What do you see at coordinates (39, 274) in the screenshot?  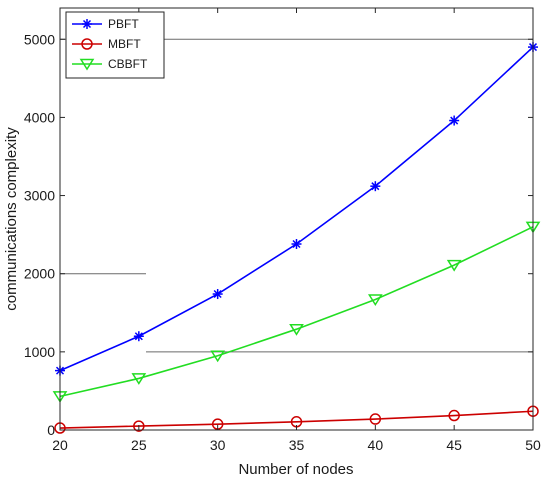 I see `y-tick-label: 2000` at bounding box center [39, 274].